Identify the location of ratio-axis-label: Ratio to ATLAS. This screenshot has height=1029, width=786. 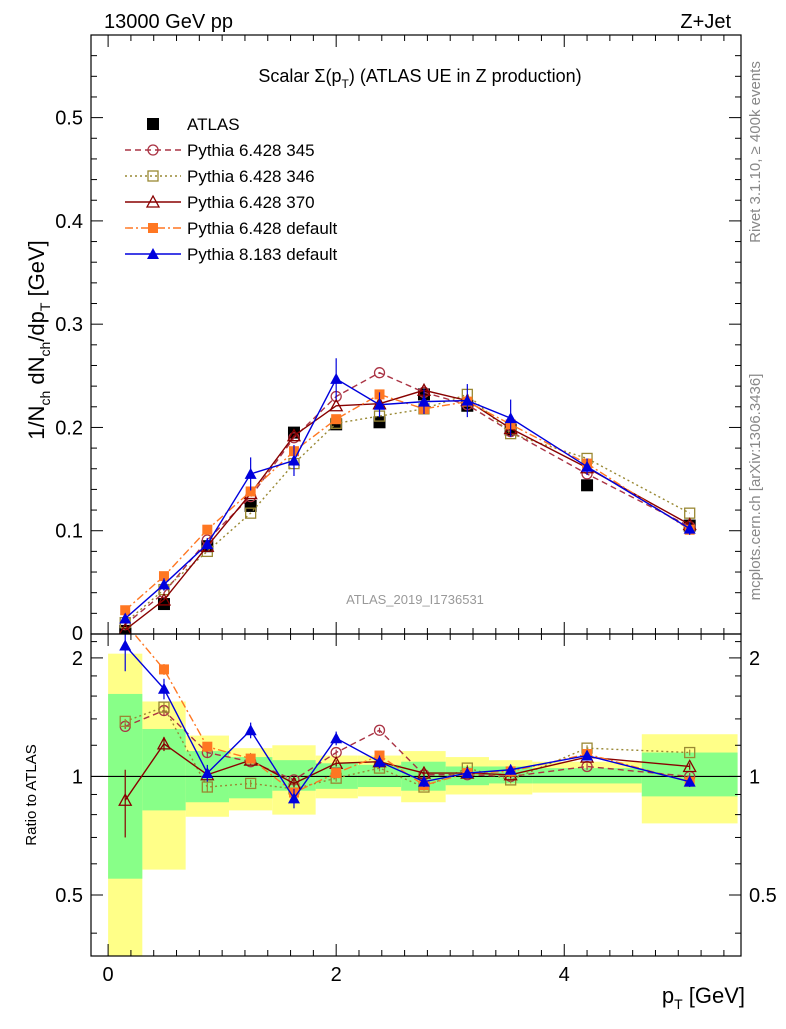
(31, 794).